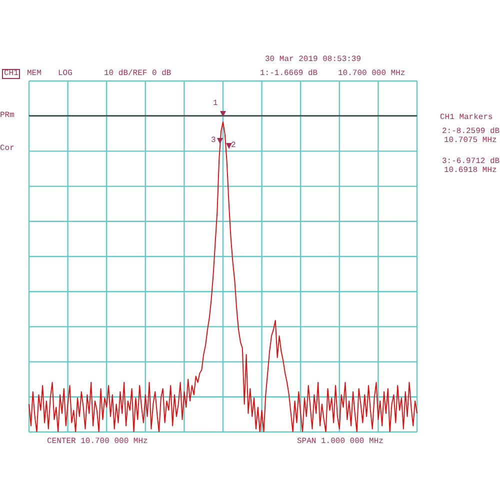 The width and height of the screenshot is (500, 500). I want to click on text: 30 Mar 2019 08:53:39, so click(313, 59).